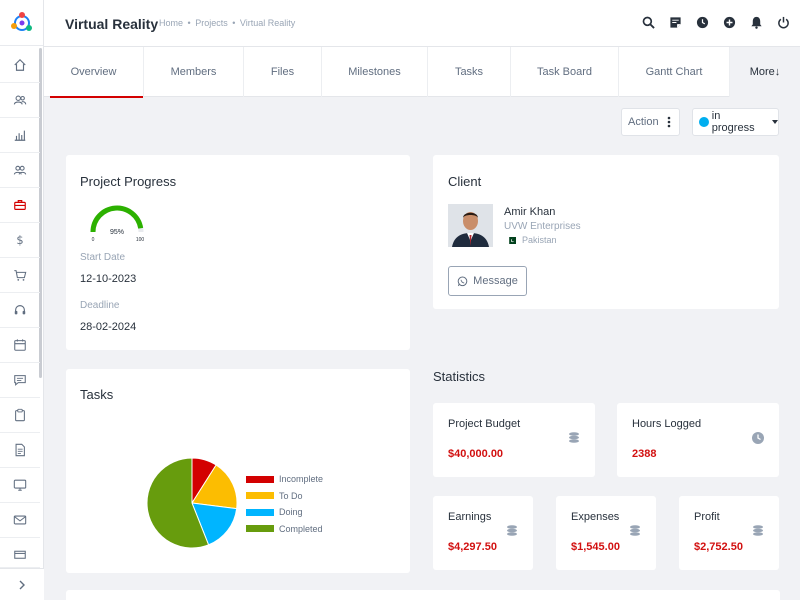 The width and height of the screenshot is (800, 600). I want to click on next-card-edge, so click(423, 595).